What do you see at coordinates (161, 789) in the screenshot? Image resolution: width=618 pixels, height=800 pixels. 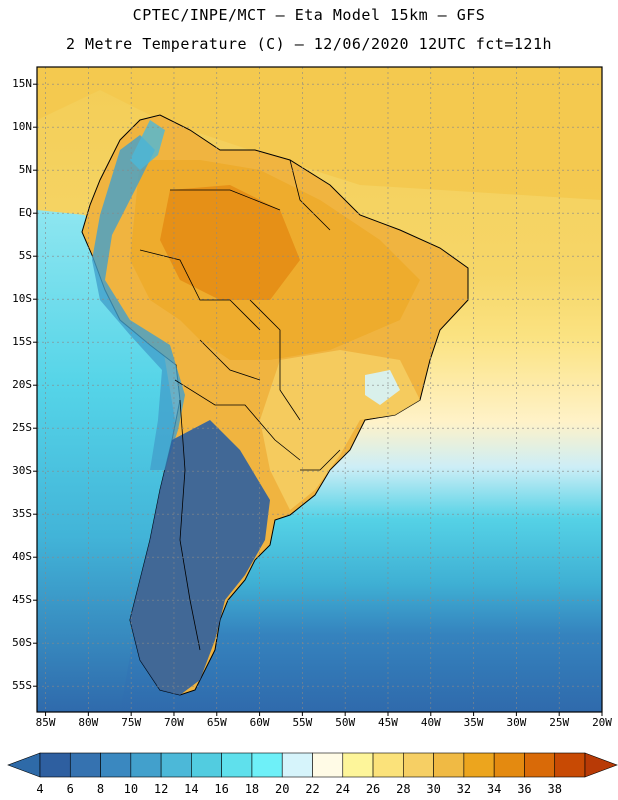 I see `colorbar-label: 12` at bounding box center [161, 789].